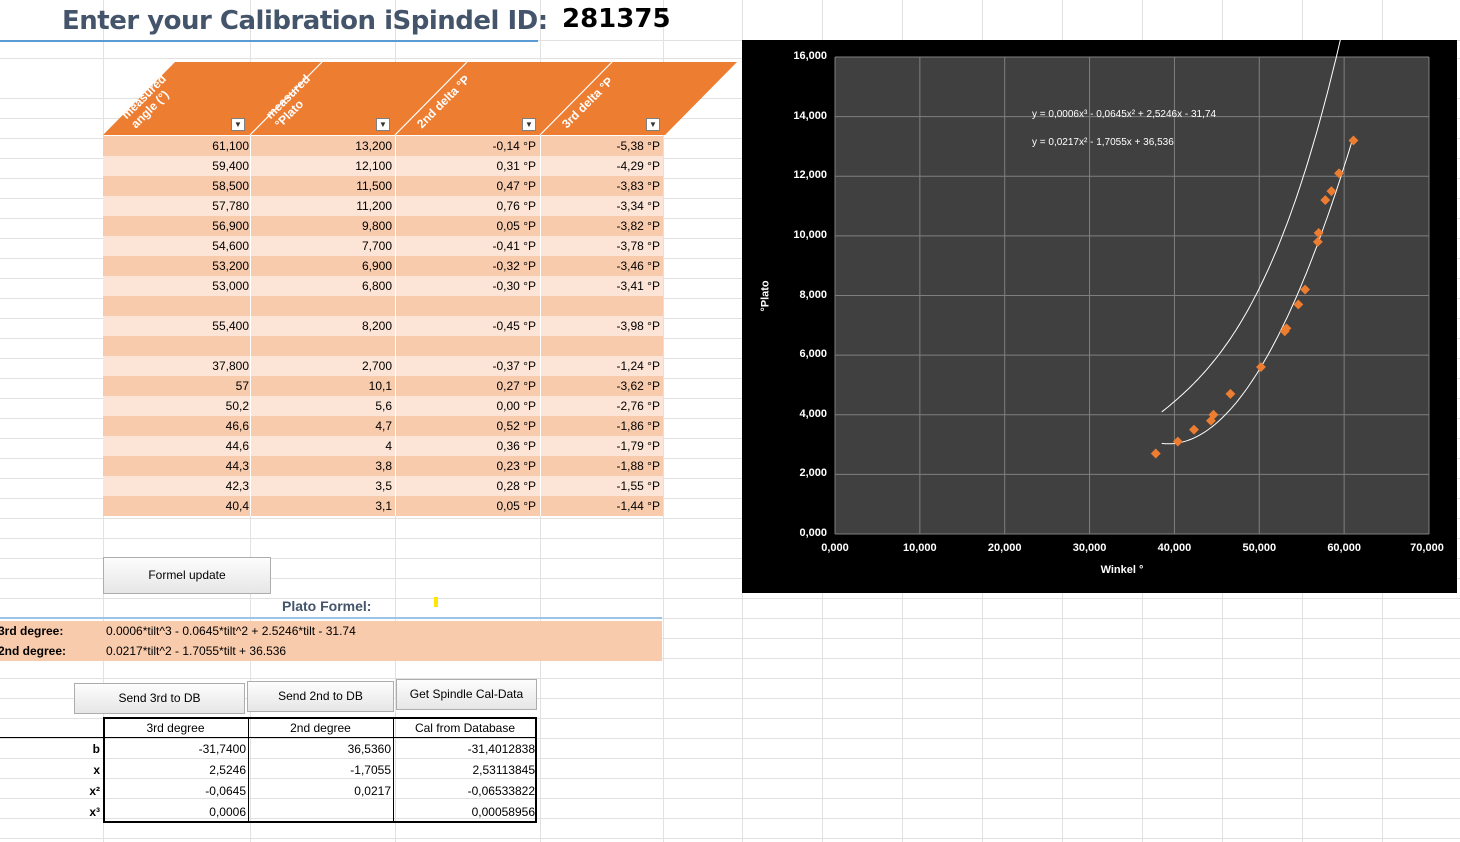  Describe the element at coordinates (242, 386) in the screenshot. I see `table-cell: 57` at that location.